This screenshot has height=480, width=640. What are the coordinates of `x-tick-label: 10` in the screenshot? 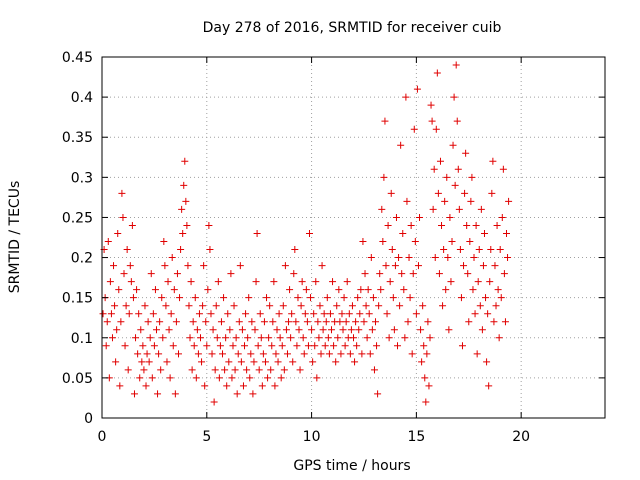 It's located at (312, 437).